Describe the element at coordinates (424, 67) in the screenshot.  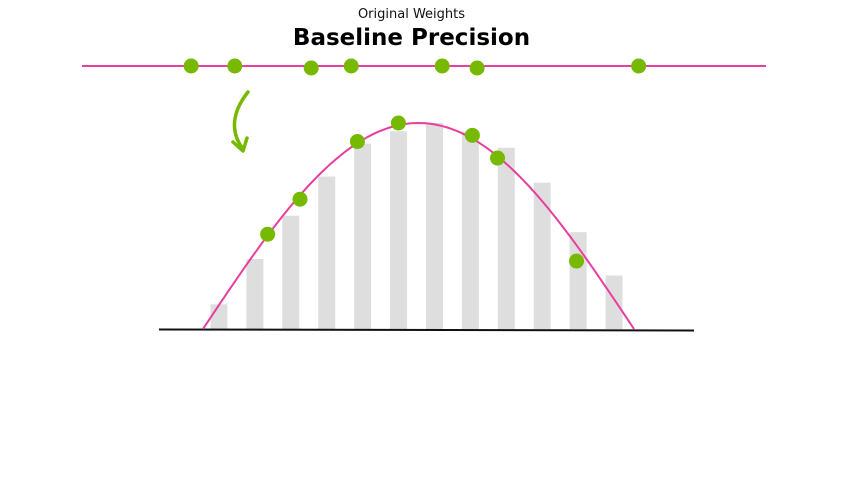
I see `weights-number-line` at that location.